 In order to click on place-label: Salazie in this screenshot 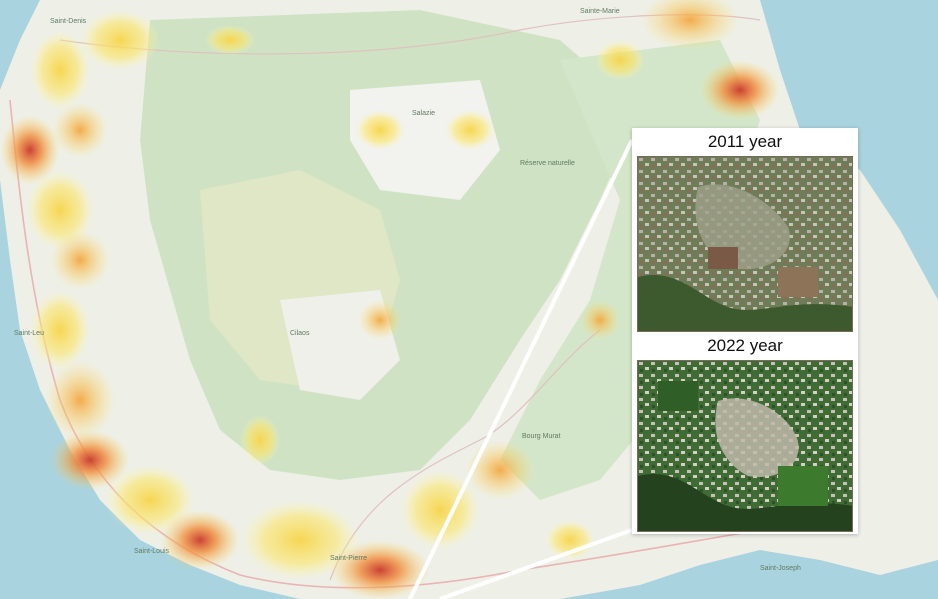, I will do `click(423, 113)`.